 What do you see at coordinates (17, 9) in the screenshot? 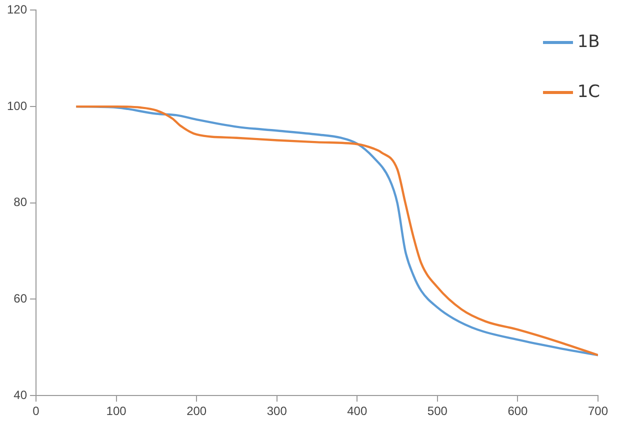
I see `y-tick-label: 120` at bounding box center [17, 9].